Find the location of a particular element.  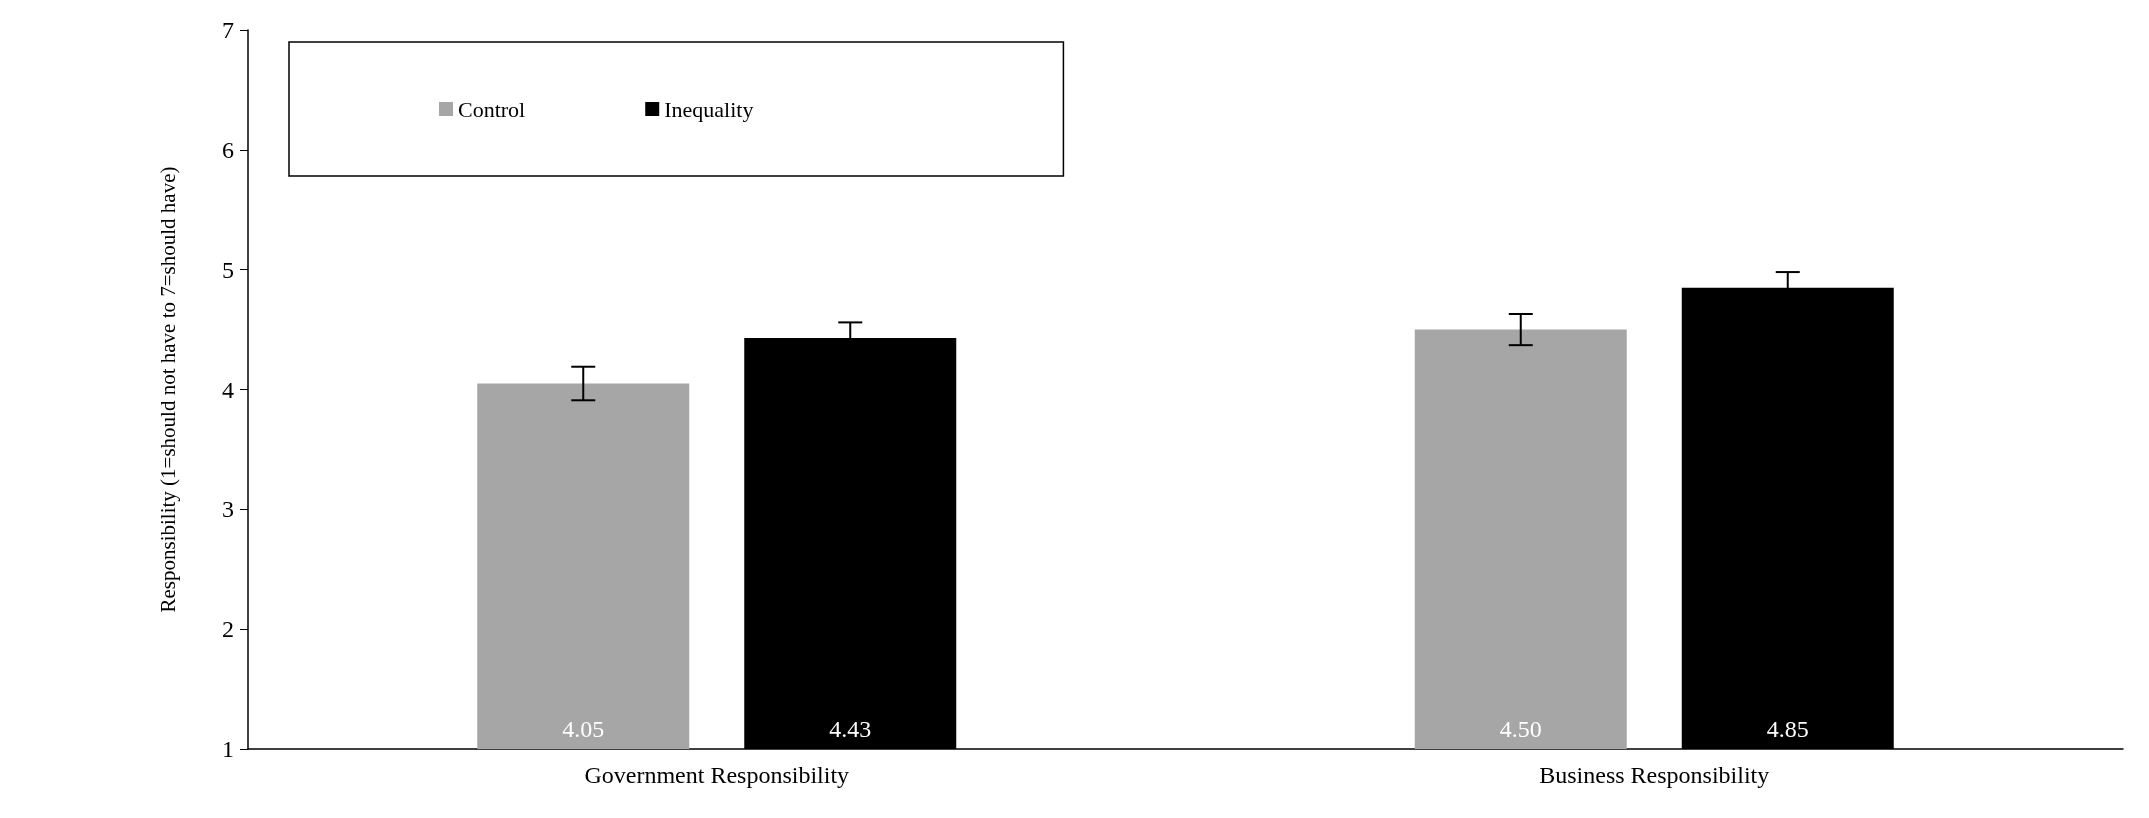

x-tick-label: Business Responsibility is located at coordinates (1654, 775).